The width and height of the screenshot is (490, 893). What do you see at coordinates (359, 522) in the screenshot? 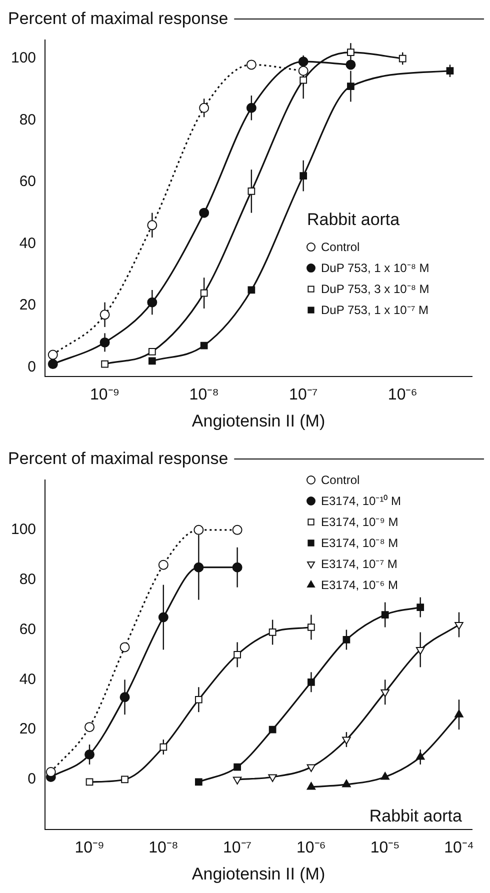
I see `legend-label: E3174, 10⁻⁹ M` at bounding box center [359, 522].